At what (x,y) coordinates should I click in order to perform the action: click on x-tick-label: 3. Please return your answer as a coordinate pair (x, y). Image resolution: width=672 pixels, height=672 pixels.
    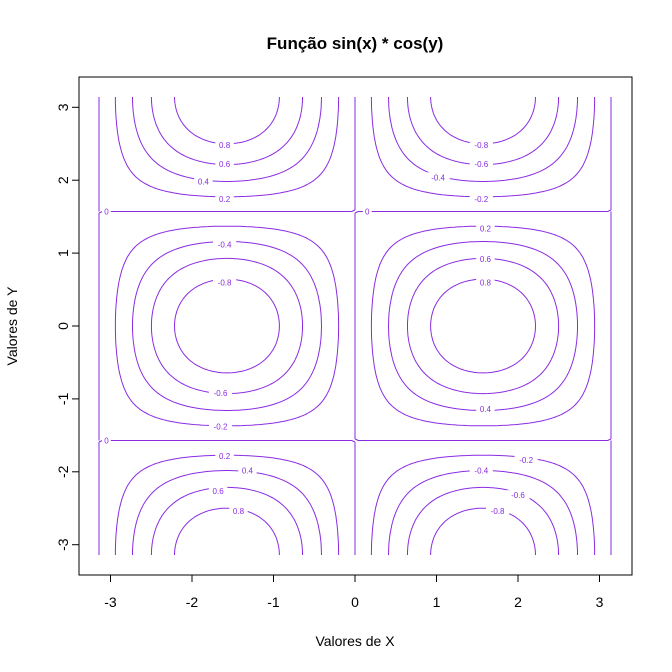
    Looking at the image, I should click on (600, 602).